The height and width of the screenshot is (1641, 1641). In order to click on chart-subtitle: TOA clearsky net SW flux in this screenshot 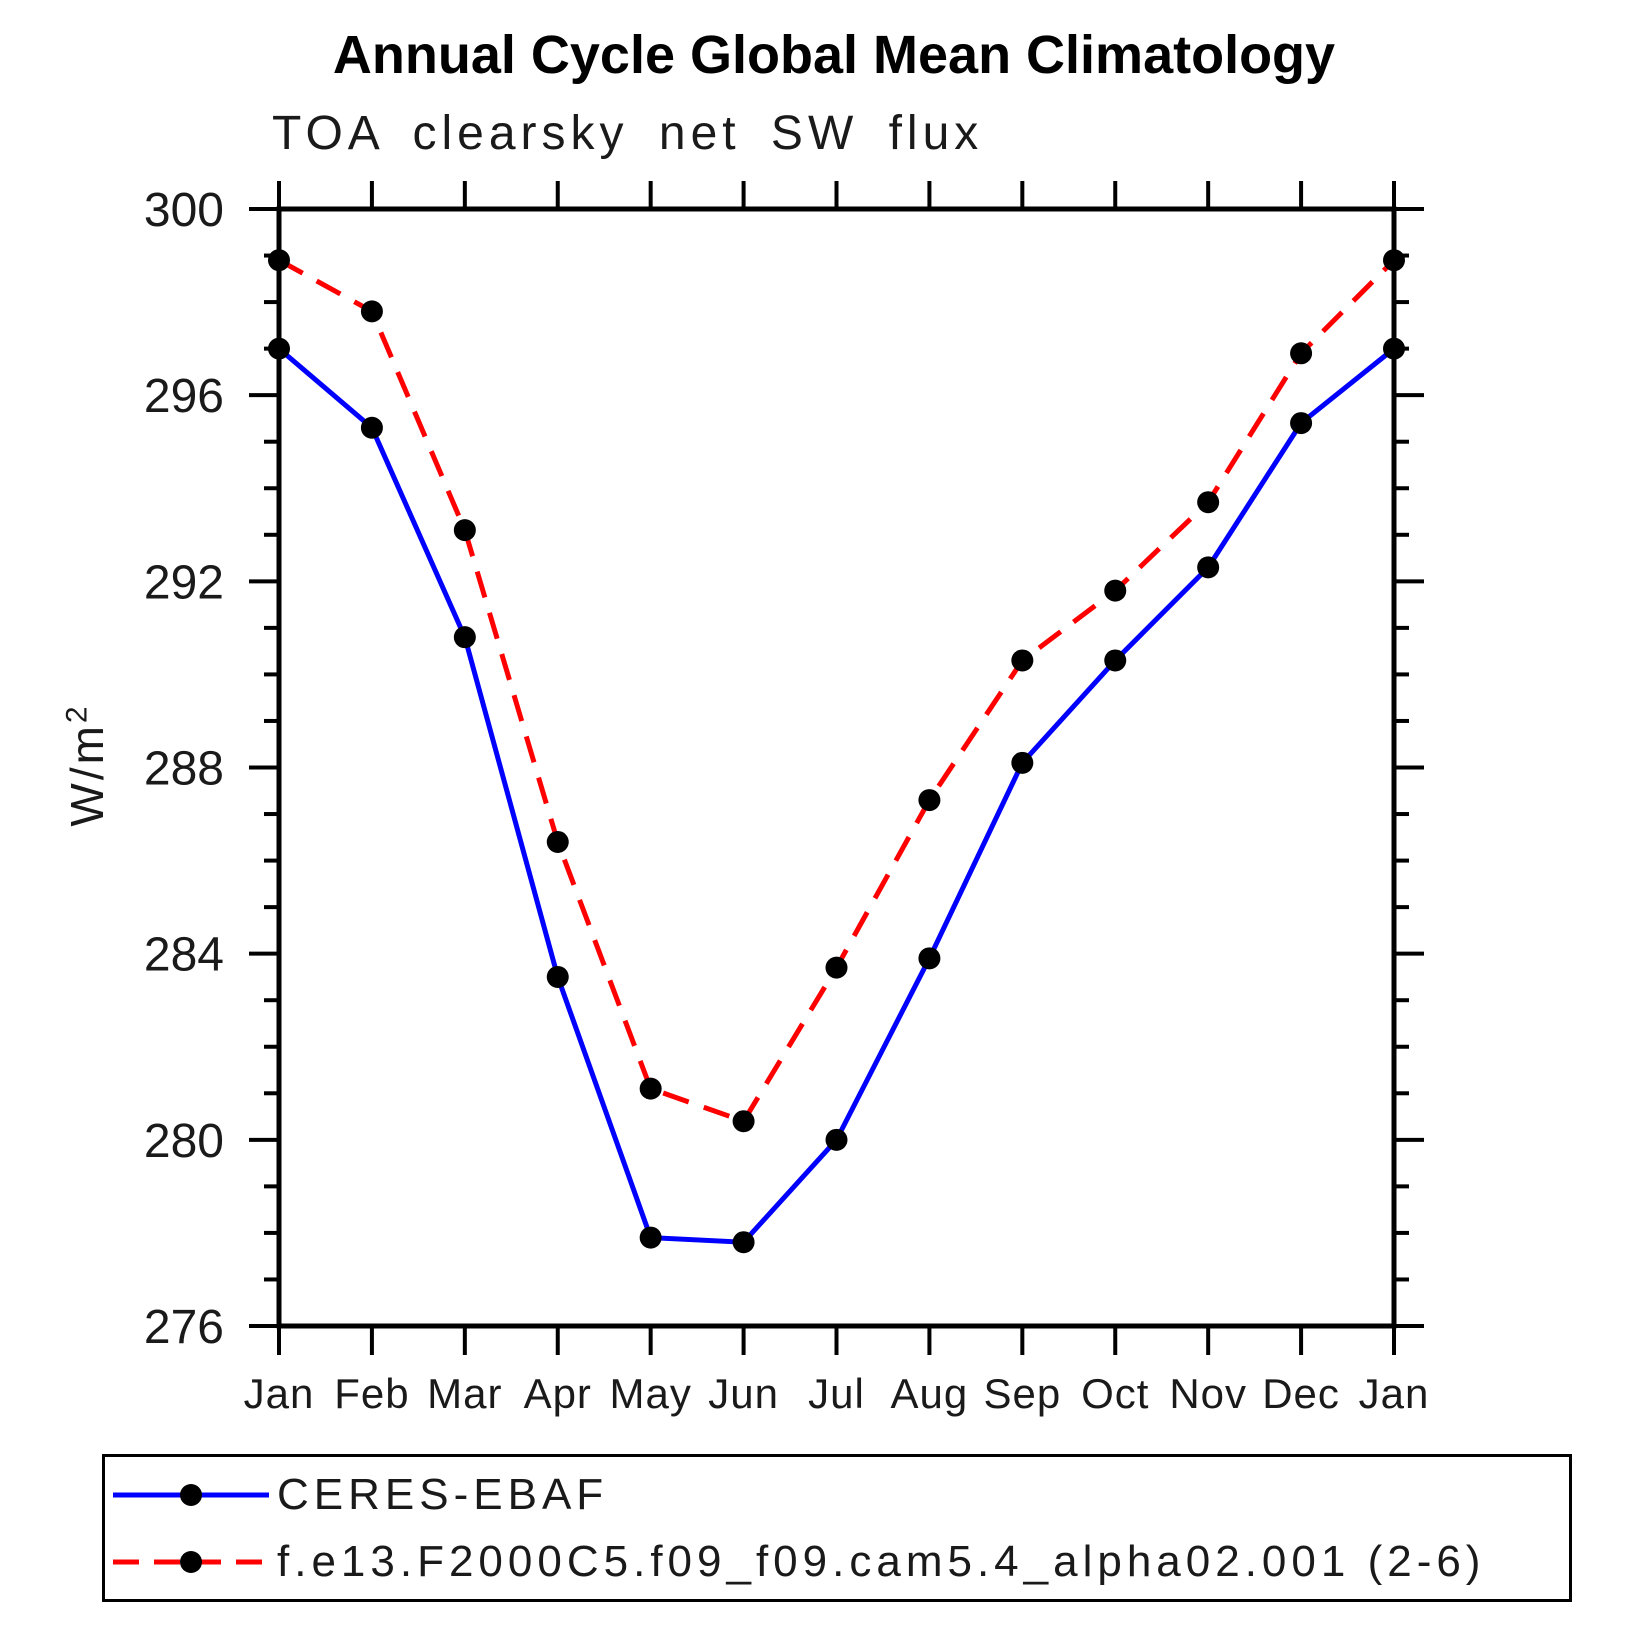, I will do `click(628, 133)`.